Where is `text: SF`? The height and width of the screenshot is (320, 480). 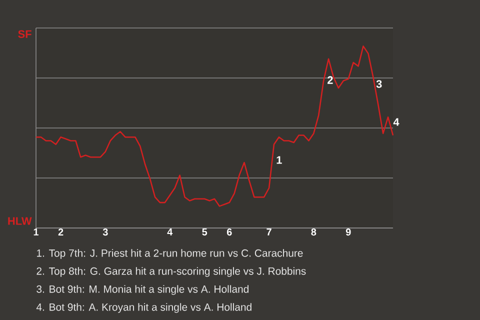
text: SF is located at coordinates (25, 34).